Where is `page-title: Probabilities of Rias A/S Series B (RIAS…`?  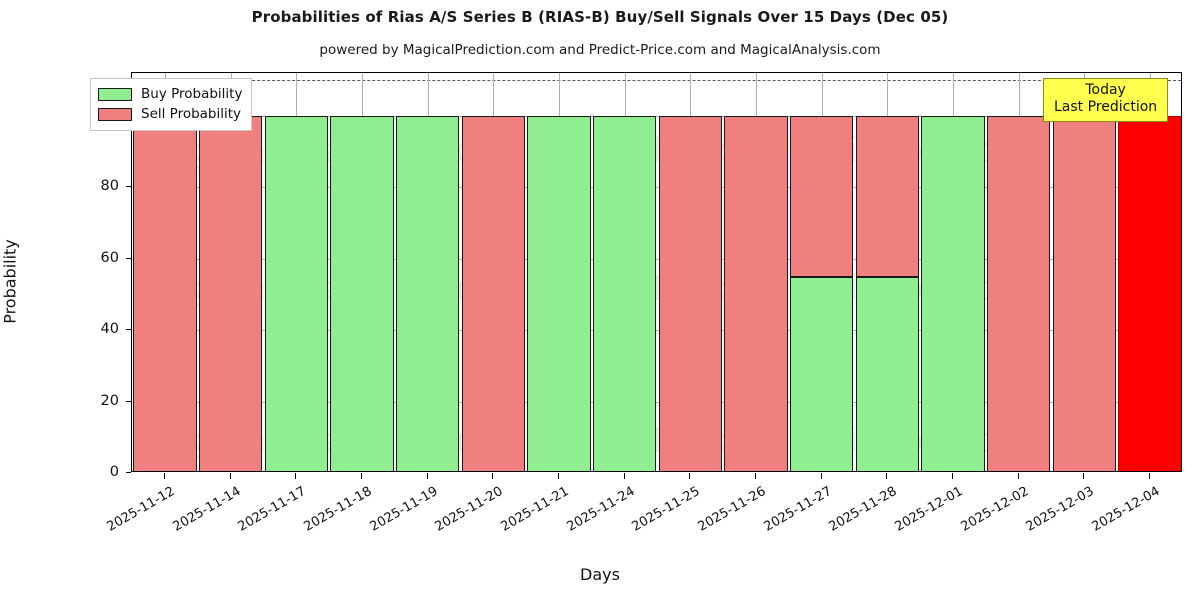 page-title: Probabilities of Rias A/S Series B (RIAS… is located at coordinates (600, 17).